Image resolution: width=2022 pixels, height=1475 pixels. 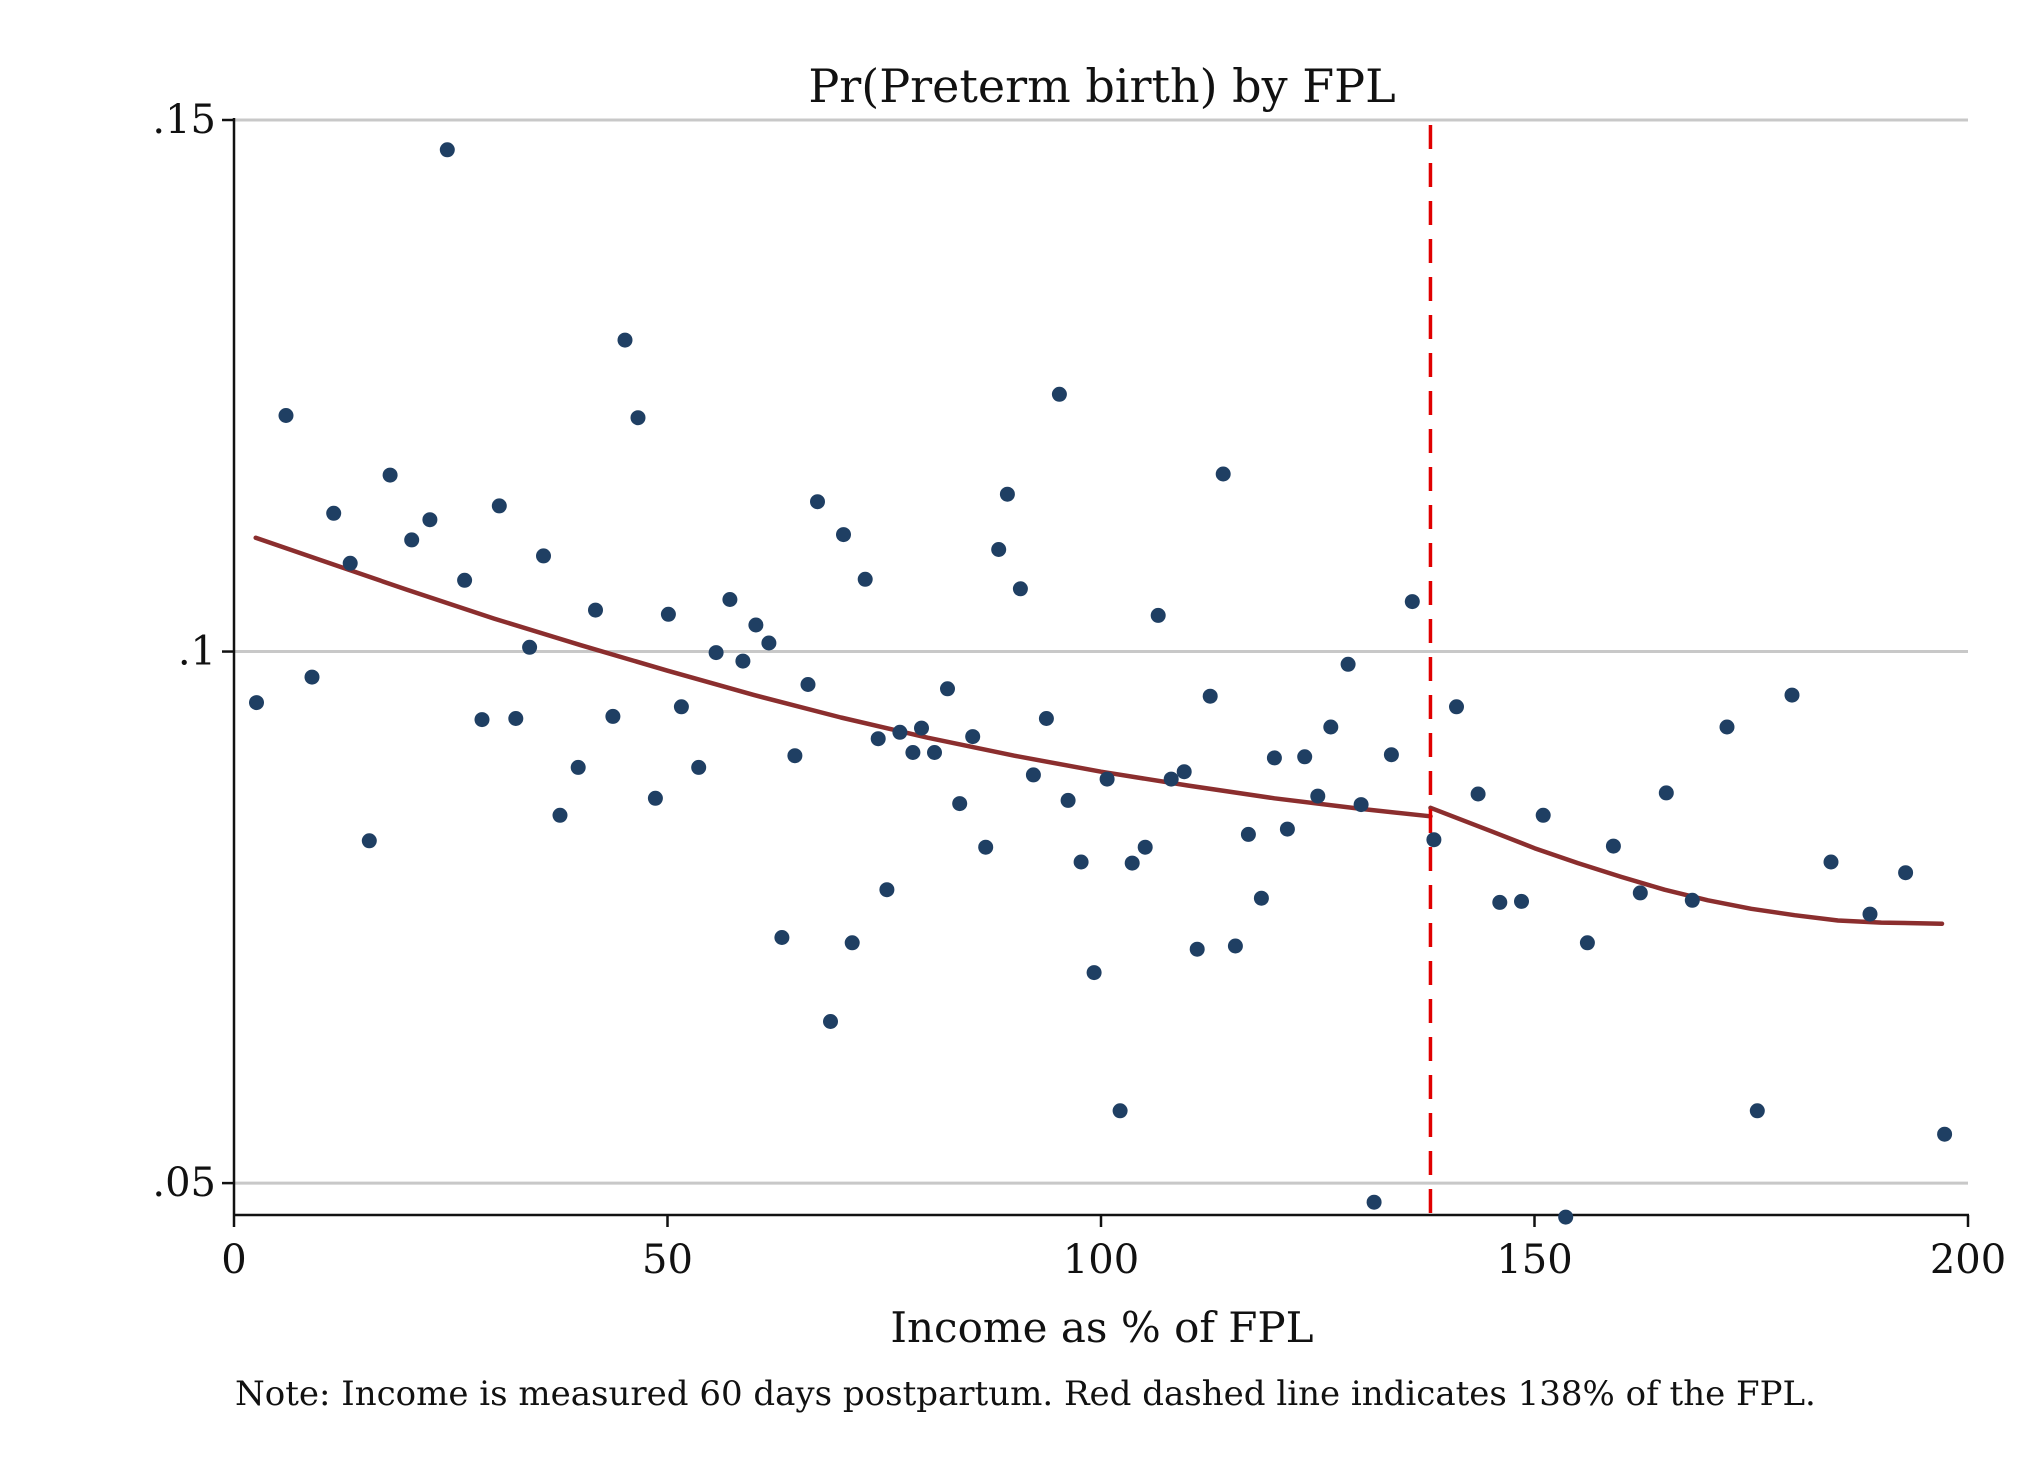 What do you see at coordinates (1686, 865) in the screenshot?
I see `fit-line-above-cutoff` at bounding box center [1686, 865].